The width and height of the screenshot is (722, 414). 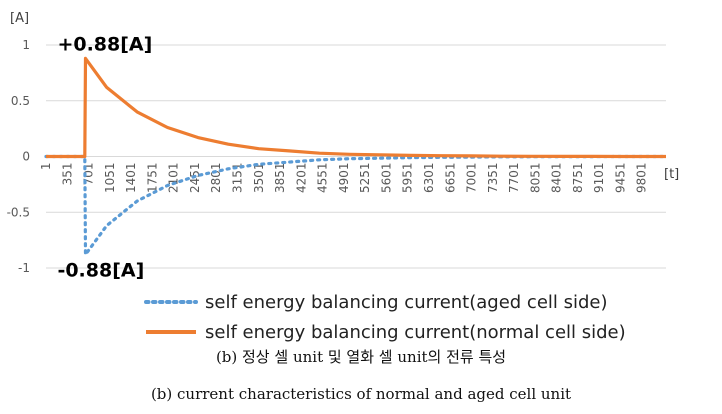 What do you see at coordinates (237, 178) in the screenshot?
I see `x-tick-label: 3151` at bounding box center [237, 178].